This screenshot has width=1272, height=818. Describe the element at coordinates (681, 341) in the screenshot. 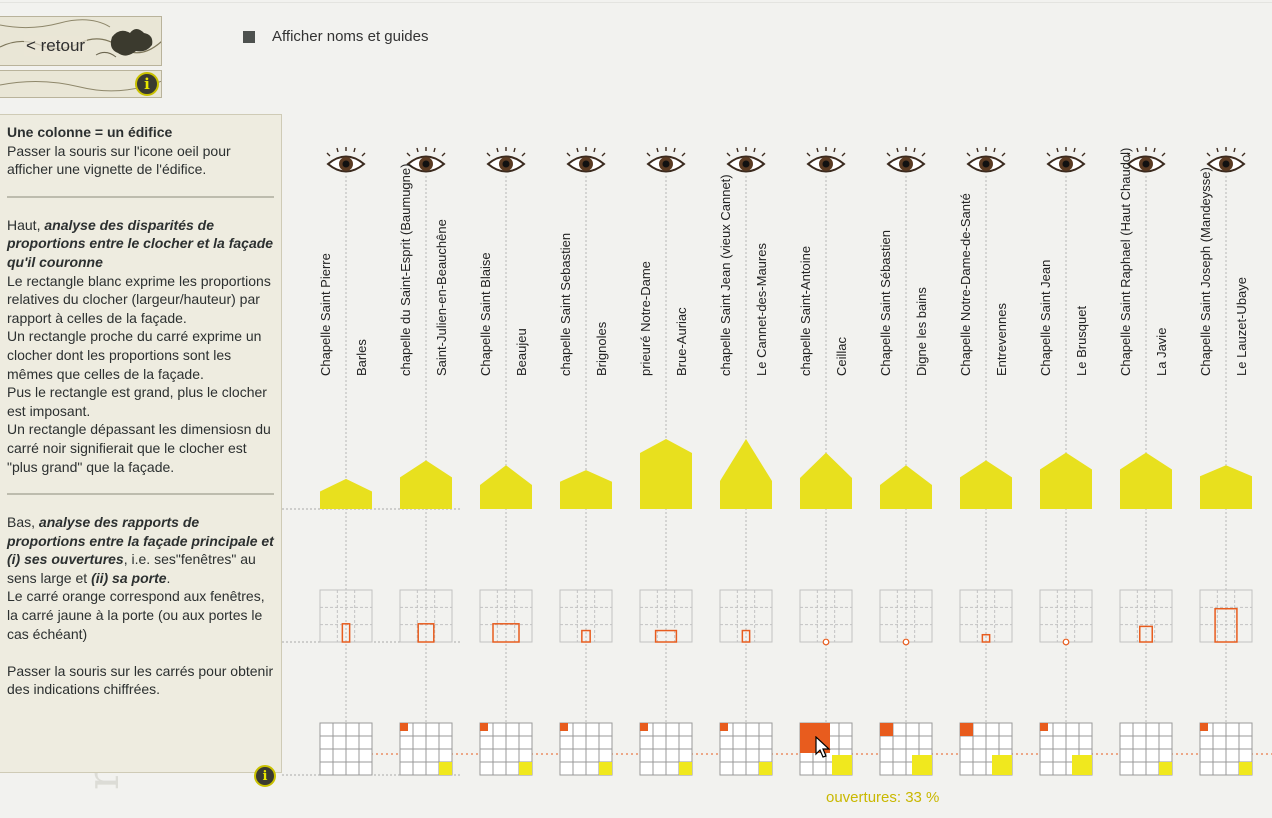

I see `place-name-label: Brue-Auriac` at that location.